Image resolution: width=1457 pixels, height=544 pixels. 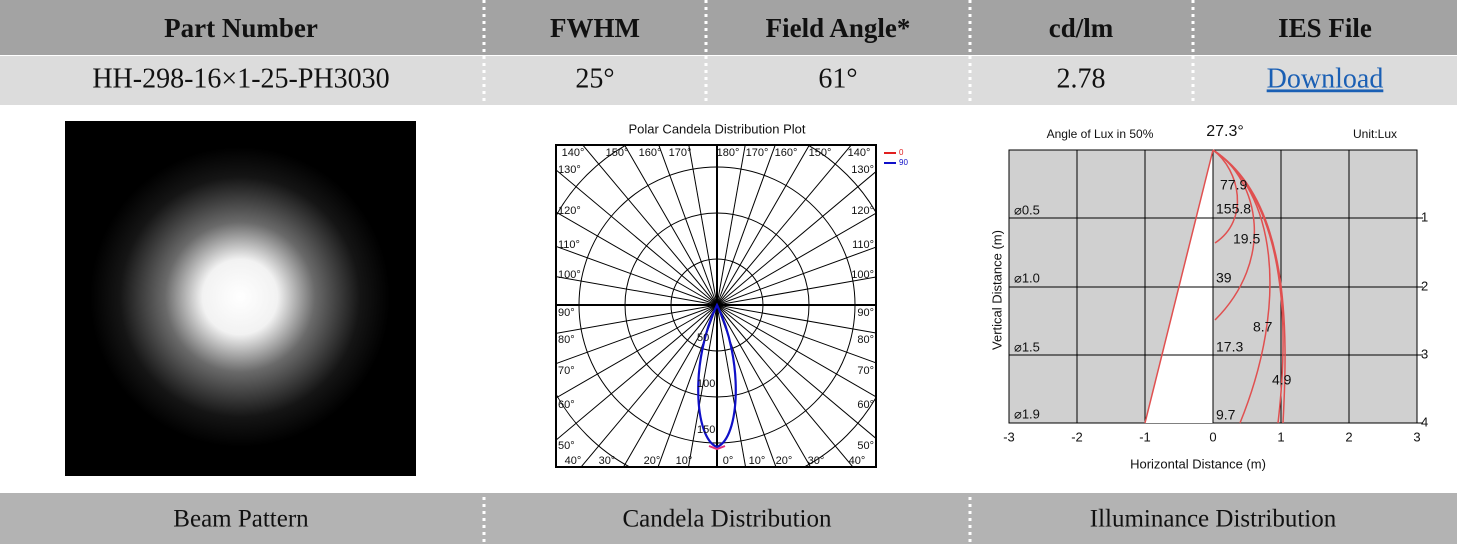 What do you see at coordinates (1215, 286) in the screenshot?
I see `illuminance-plot` at bounding box center [1215, 286].